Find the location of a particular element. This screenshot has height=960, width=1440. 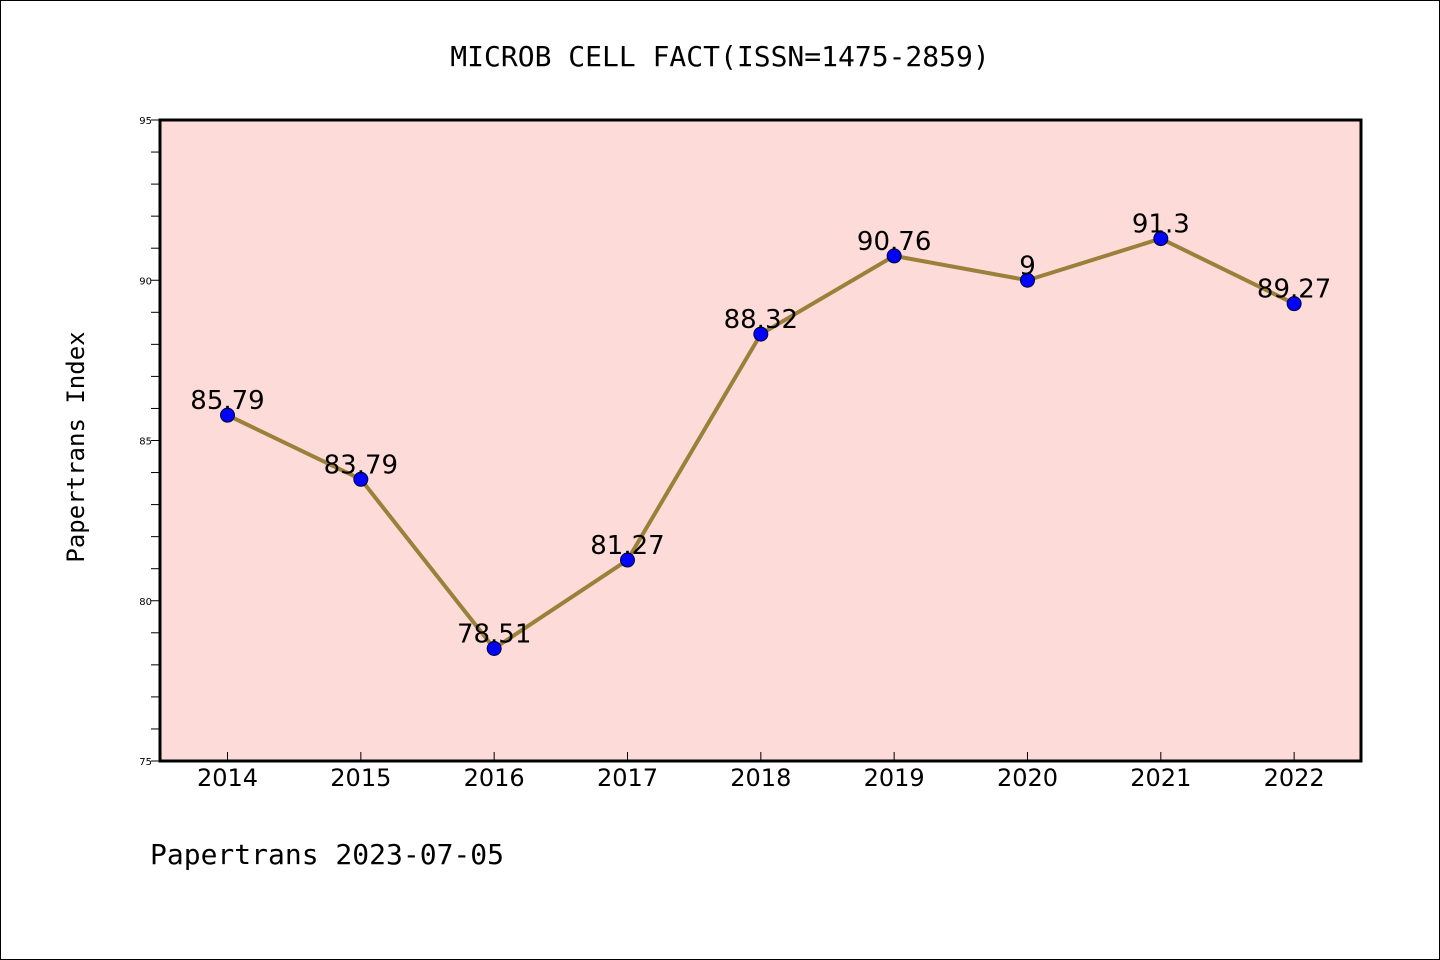

x-tick-label: 2018 is located at coordinates (760, 778).